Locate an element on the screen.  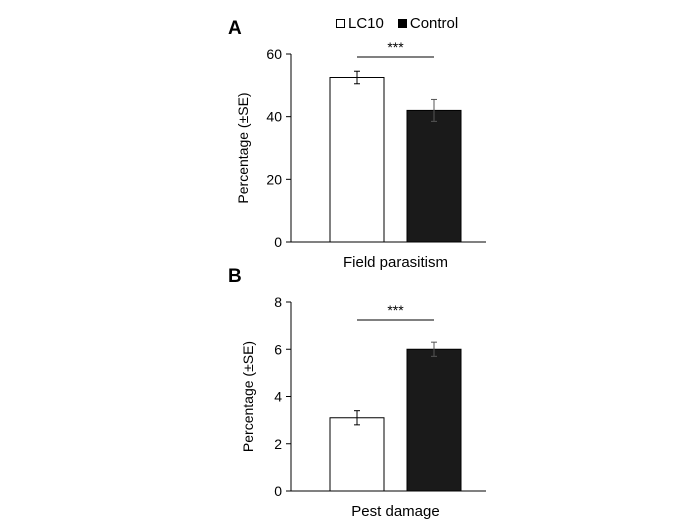
legend-swatch-control is located at coordinates (402, 23).